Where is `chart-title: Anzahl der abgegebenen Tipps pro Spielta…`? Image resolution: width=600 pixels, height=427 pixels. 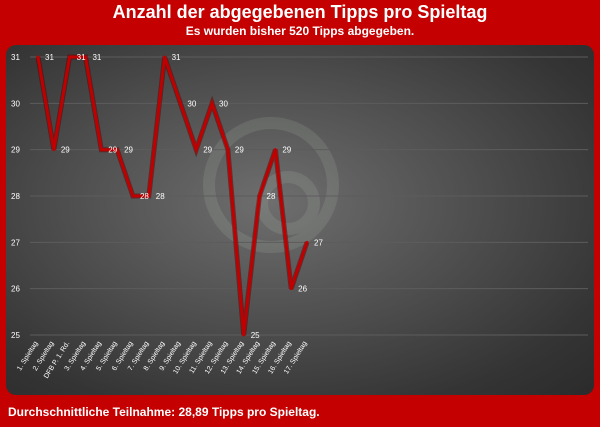 chart-title: Anzahl der abgegebenen Tipps pro Spielta… is located at coordinates (300, 12).